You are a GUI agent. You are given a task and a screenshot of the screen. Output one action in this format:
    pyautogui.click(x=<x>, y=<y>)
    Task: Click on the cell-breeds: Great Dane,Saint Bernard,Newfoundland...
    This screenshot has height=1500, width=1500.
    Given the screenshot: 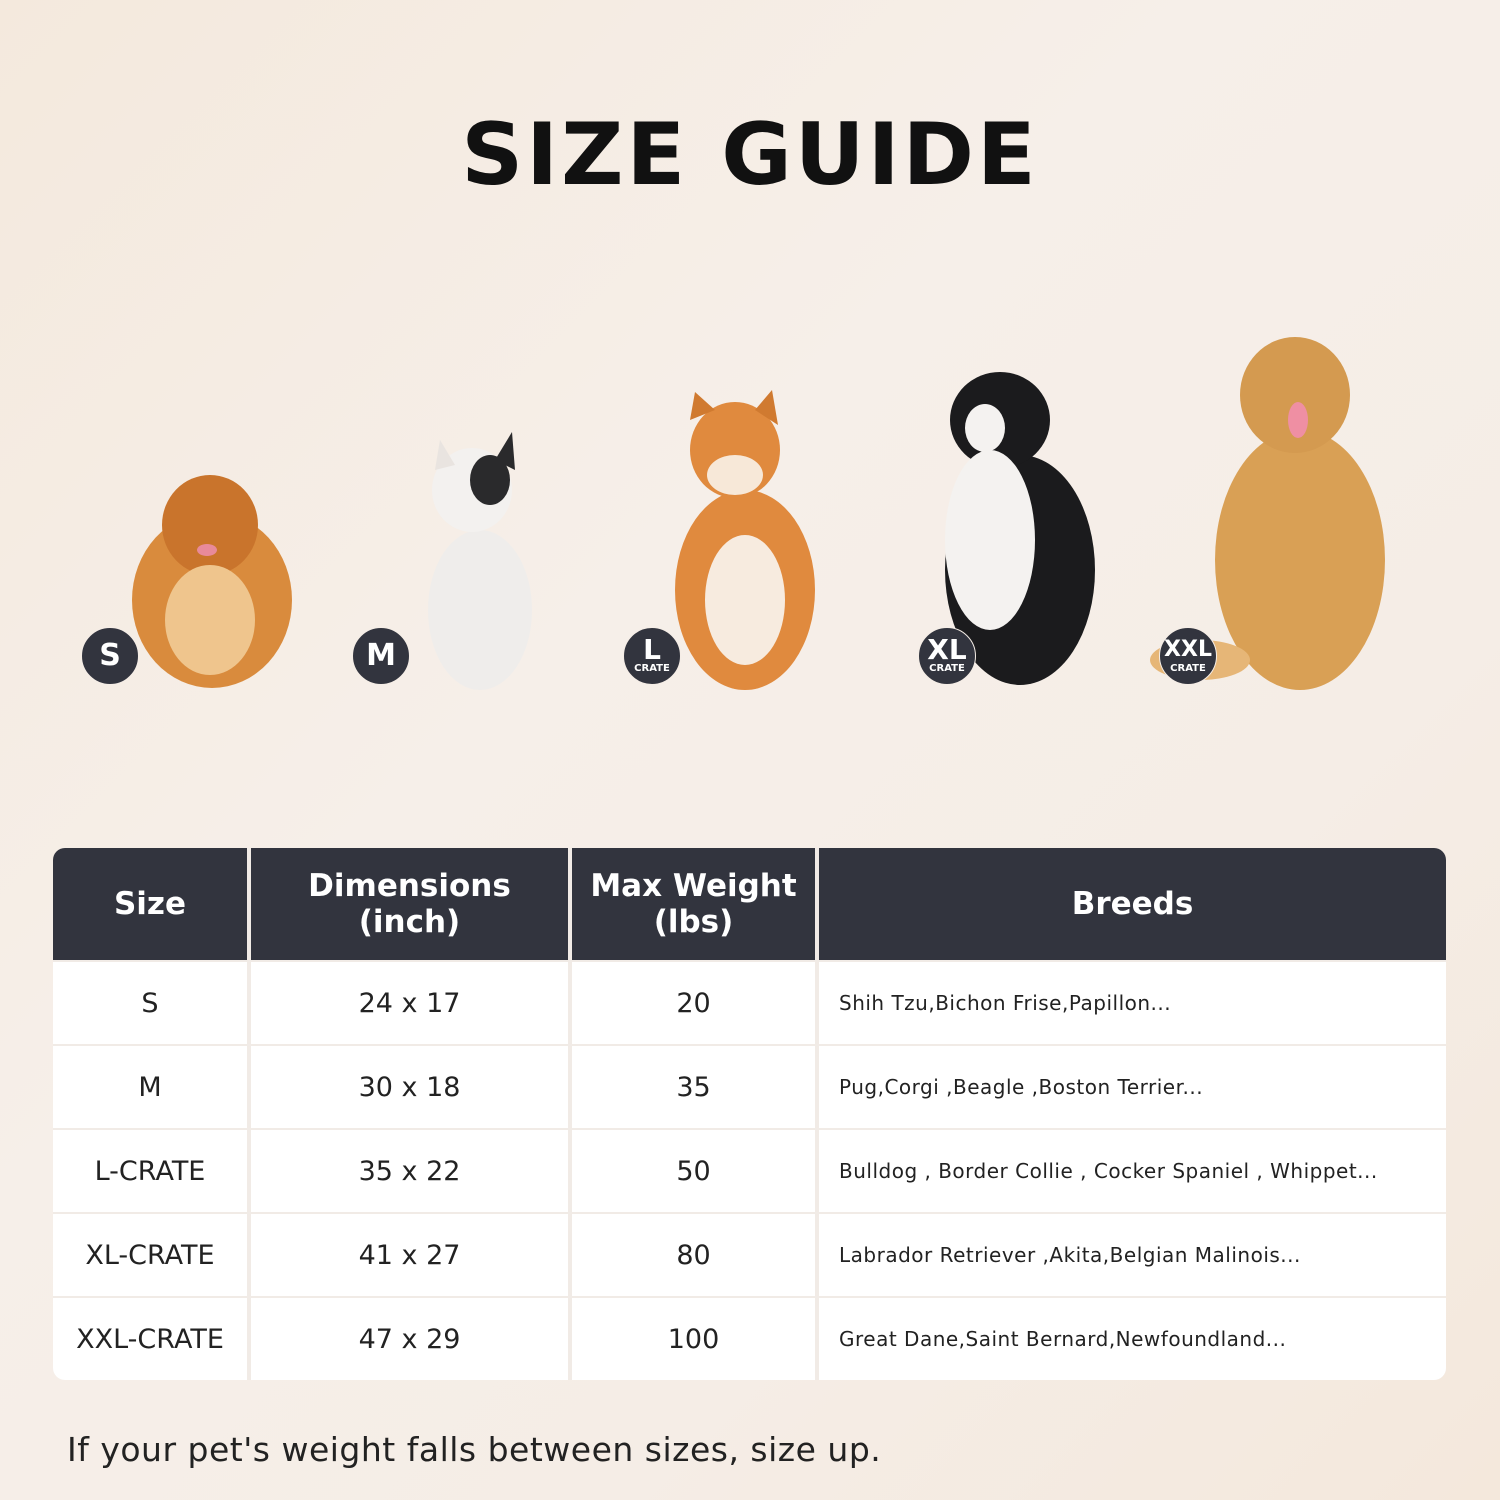 What is the action you would take?
    pyautogui.click(x=1132, y=1339)
    